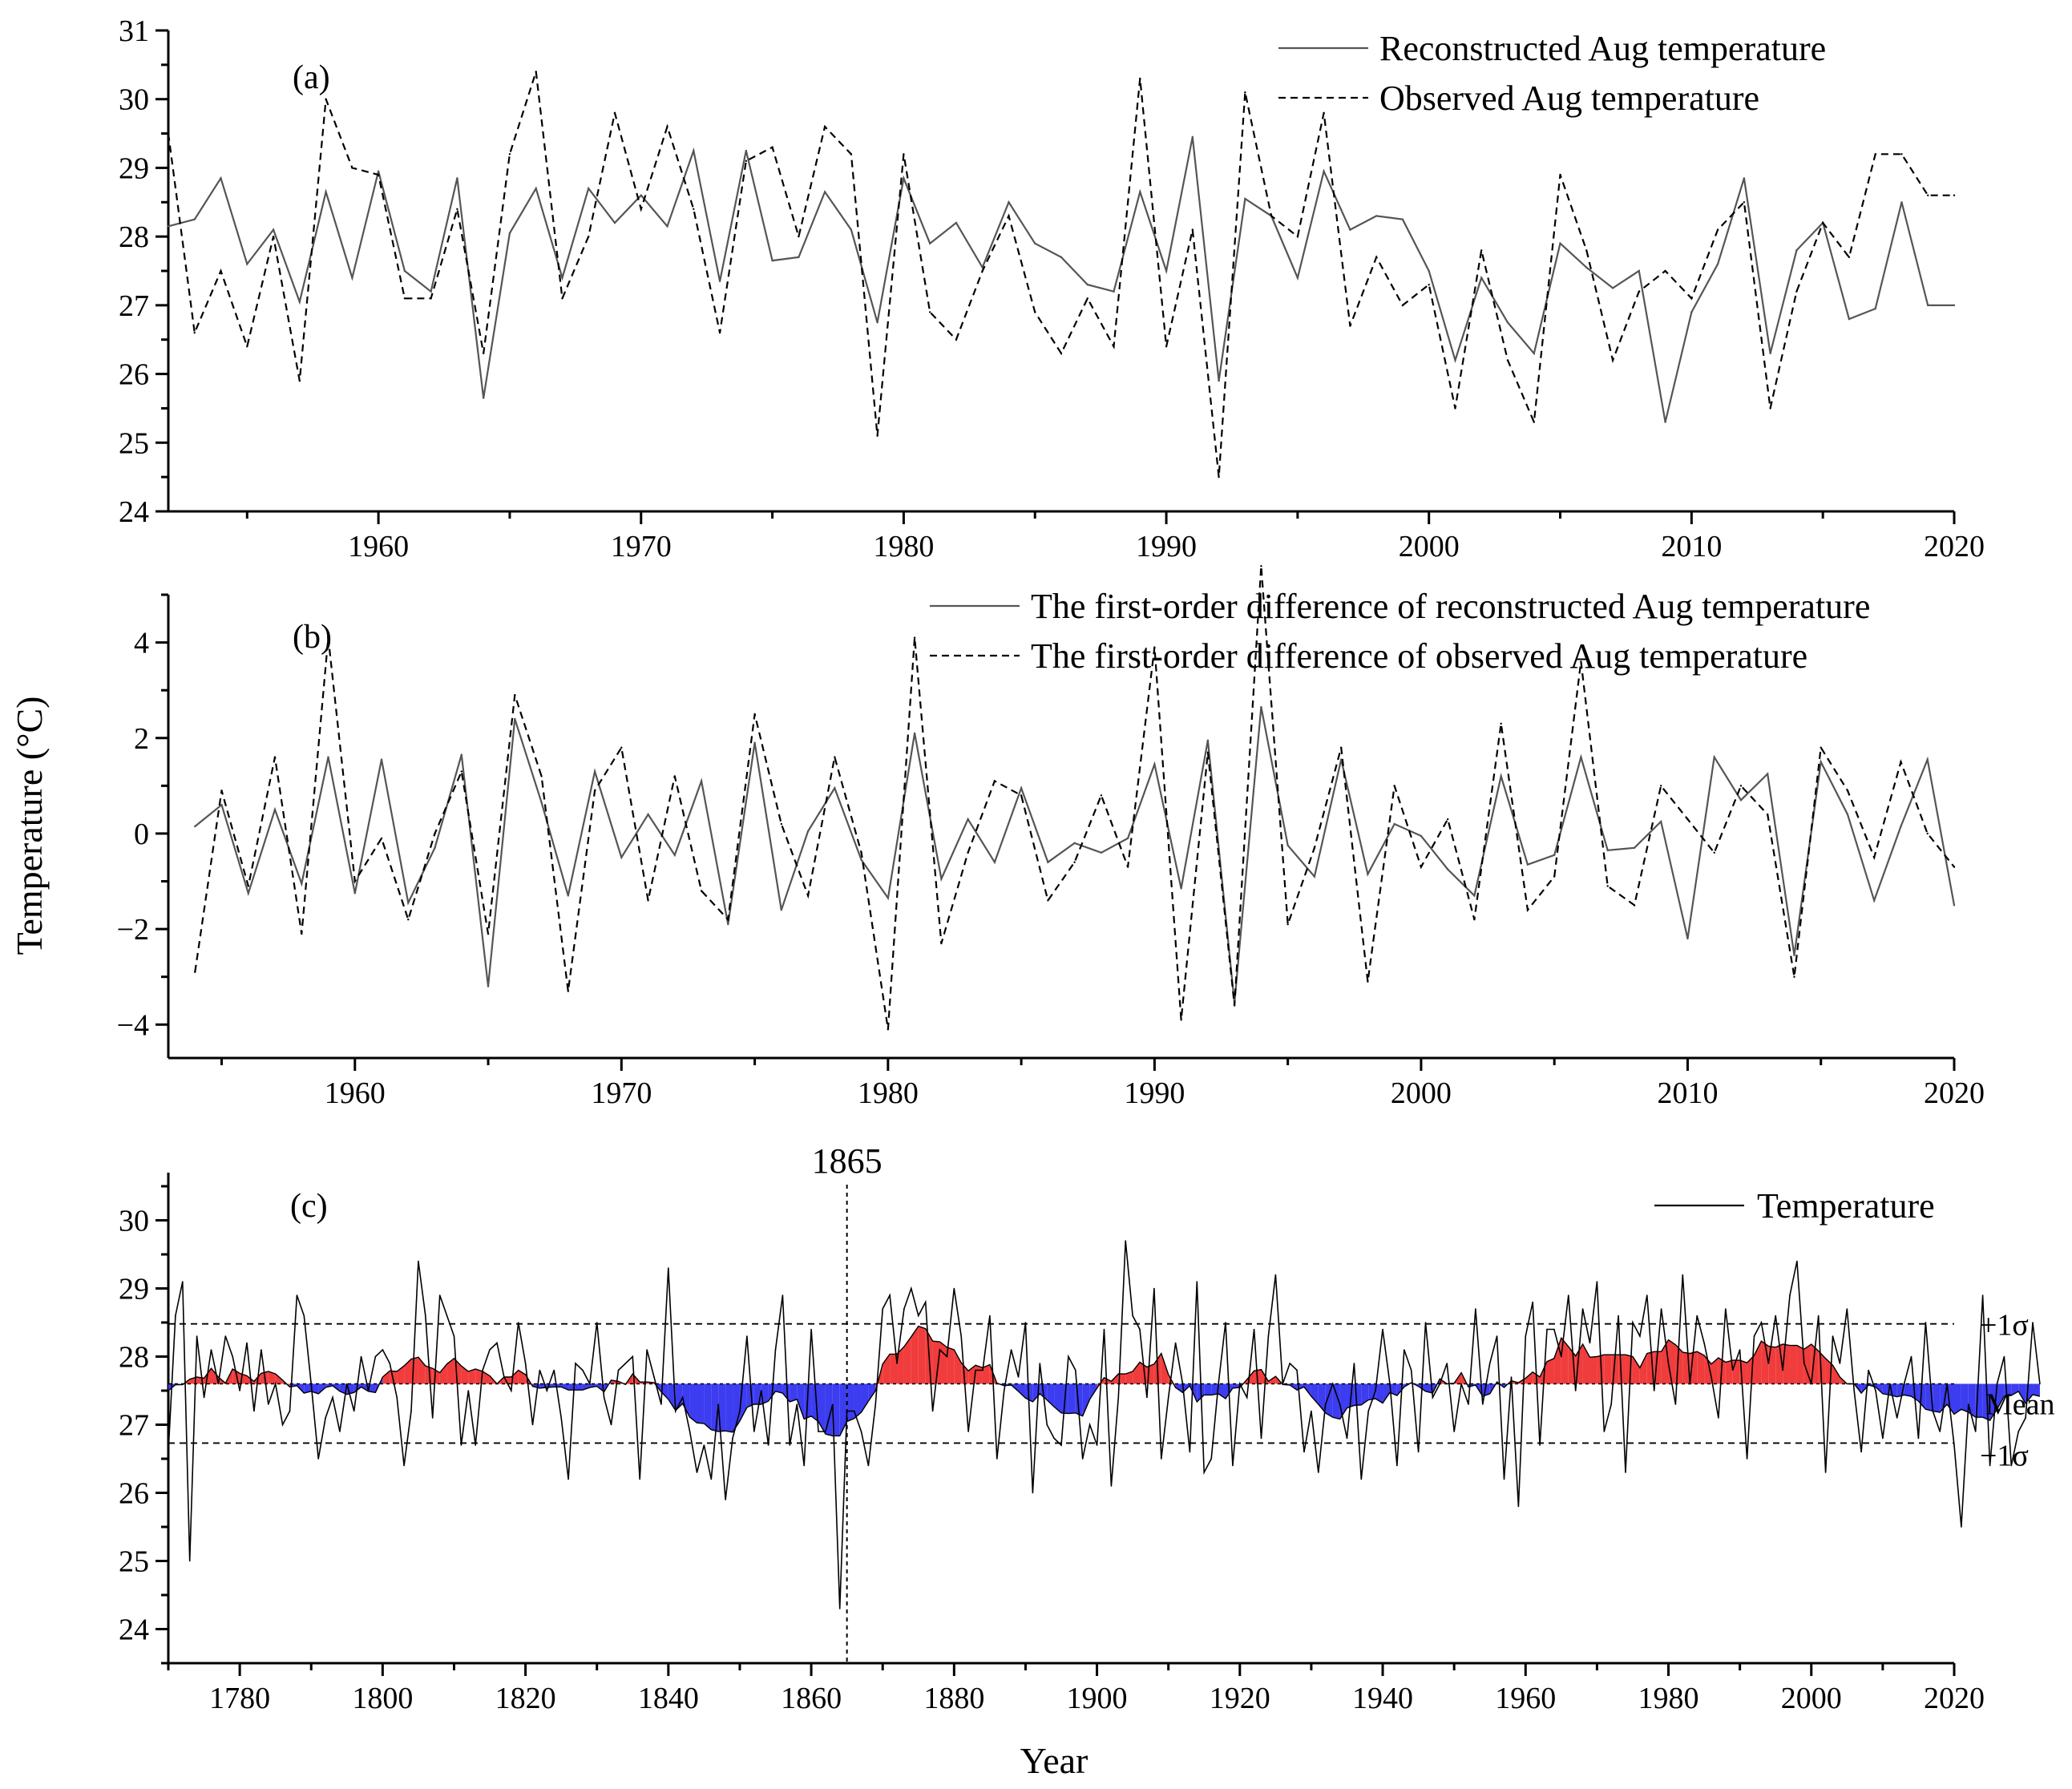 This screenshot has height=1789, width=2072. Describe the element at coordinates (2004, 1326) in the screenshot. I see `plus-sigma-label: +1σ` at that location.